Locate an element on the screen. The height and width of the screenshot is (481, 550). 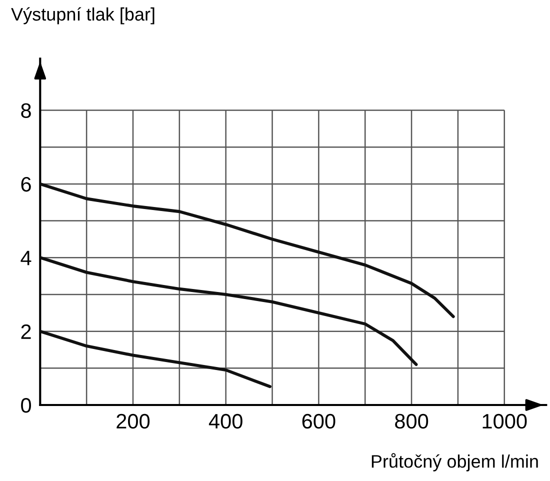
x-tick-label: 800 is located at coordinates (411, 421).